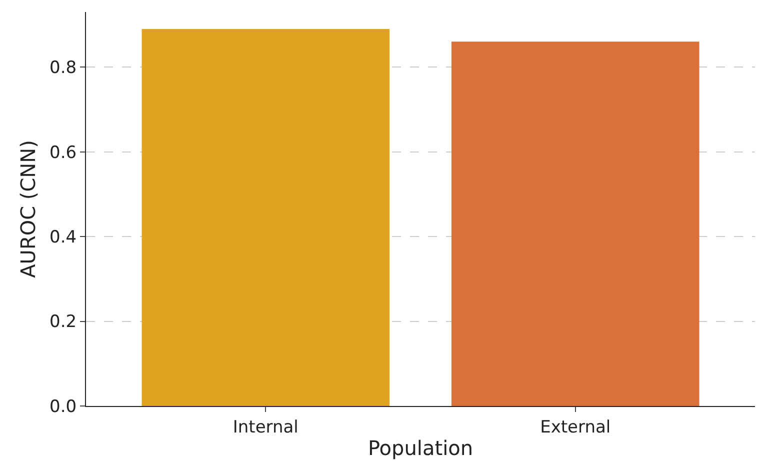  What do you see at coordinates (265, 427) in the screenshot?
I see `x-tick-label: Internal` at bounding box center [265, 427].